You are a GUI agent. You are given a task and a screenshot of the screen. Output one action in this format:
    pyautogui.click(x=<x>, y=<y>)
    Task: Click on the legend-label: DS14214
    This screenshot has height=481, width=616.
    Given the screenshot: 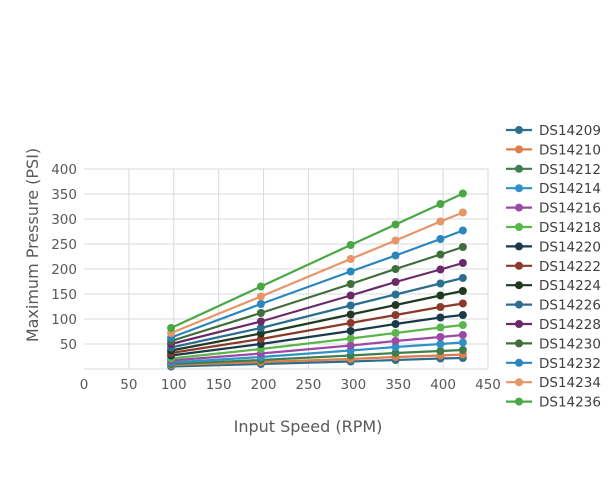 What is the action you would take?
    pyautogui.click(x=570, y=189)
    